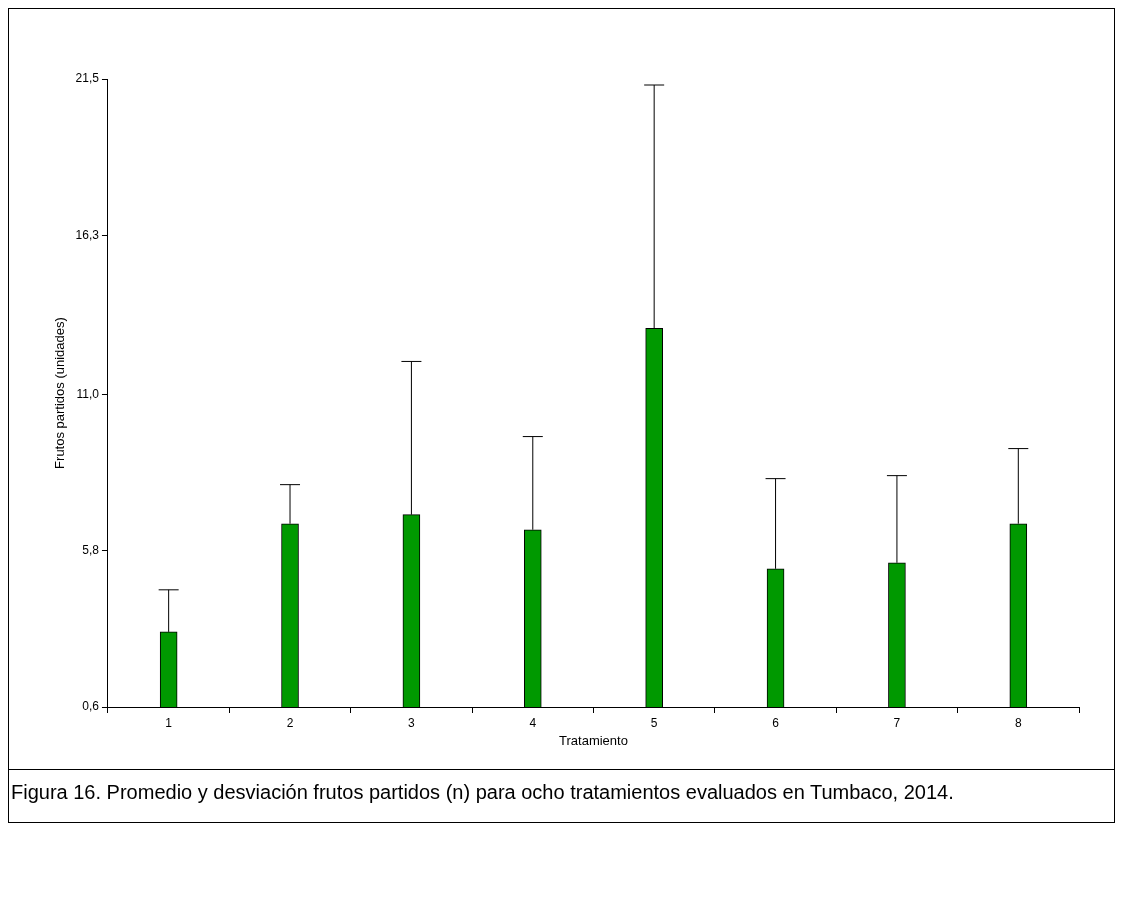  Describe the element at coordinates (60, 393) in the screenshot. I see `y-axis-title: Frutos partidos (unidades)` at that location.